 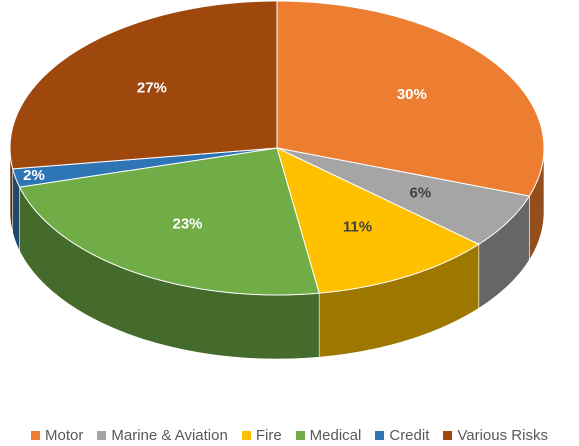 What do you see at coordinates (357, 227) in the screenshot?
I see `data-label: 11%` at bounding box center [357, 227].